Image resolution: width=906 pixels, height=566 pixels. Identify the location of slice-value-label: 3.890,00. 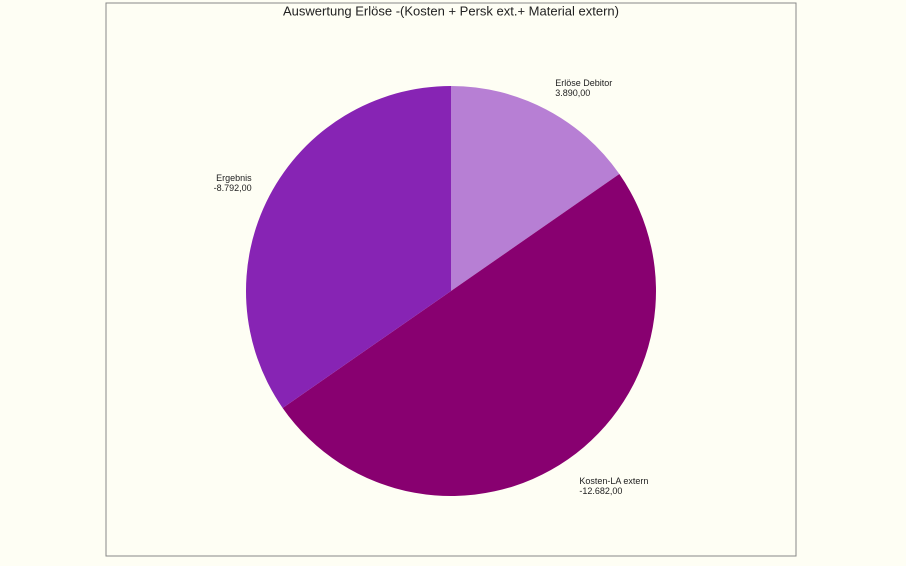
(572, 93).